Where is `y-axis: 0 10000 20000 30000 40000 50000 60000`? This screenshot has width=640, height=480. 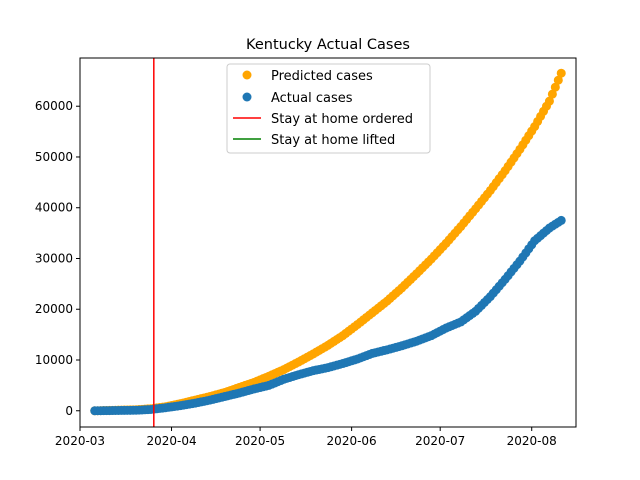 y-axis: 0 10000 20000 30000 40000 50000 60000 is located at coordinates (57, 258).